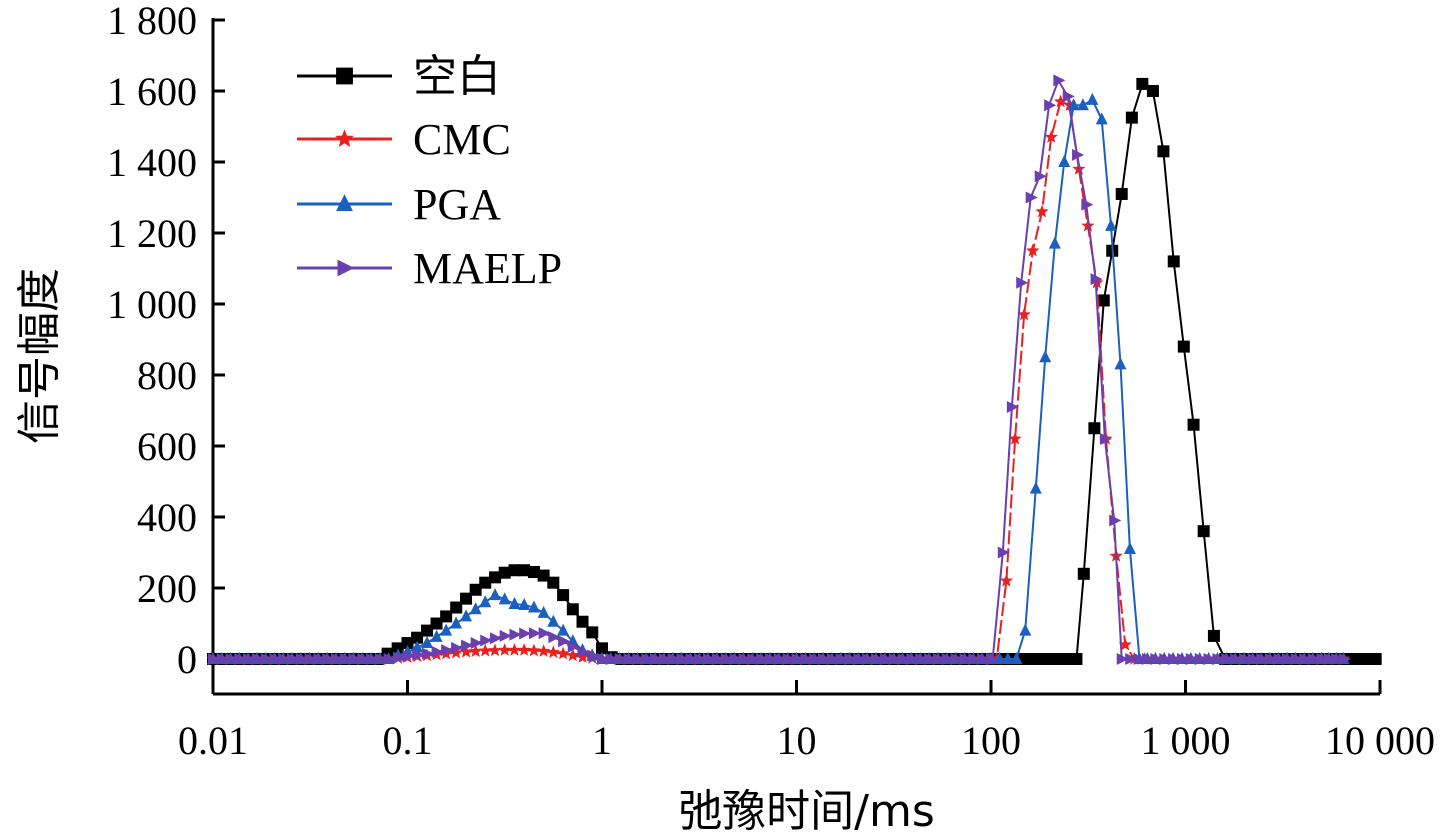 The height and width of the screenshot is (832, 1452). What do you see at coordinates (806, 809) in the screenshot?
I see `x-axis-label: 弛豫时间/ms` at bounding box center [806, 809].